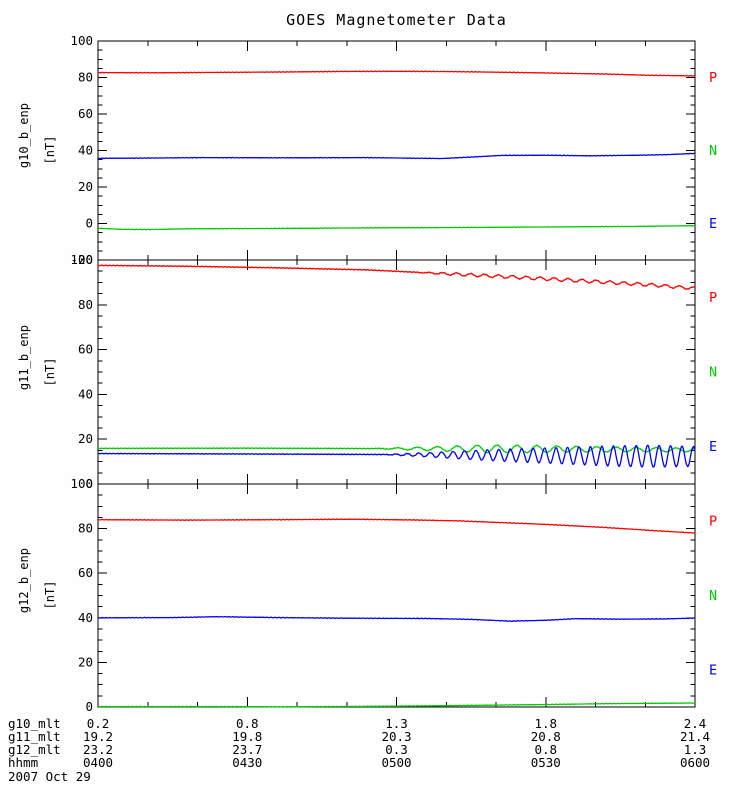 Image resolution: width=750 pixels, height=800 pixels. Describe the element at coordinates (50, 150) in the screenshot. I see `y-axis-units-g10: [nT]` at that location.